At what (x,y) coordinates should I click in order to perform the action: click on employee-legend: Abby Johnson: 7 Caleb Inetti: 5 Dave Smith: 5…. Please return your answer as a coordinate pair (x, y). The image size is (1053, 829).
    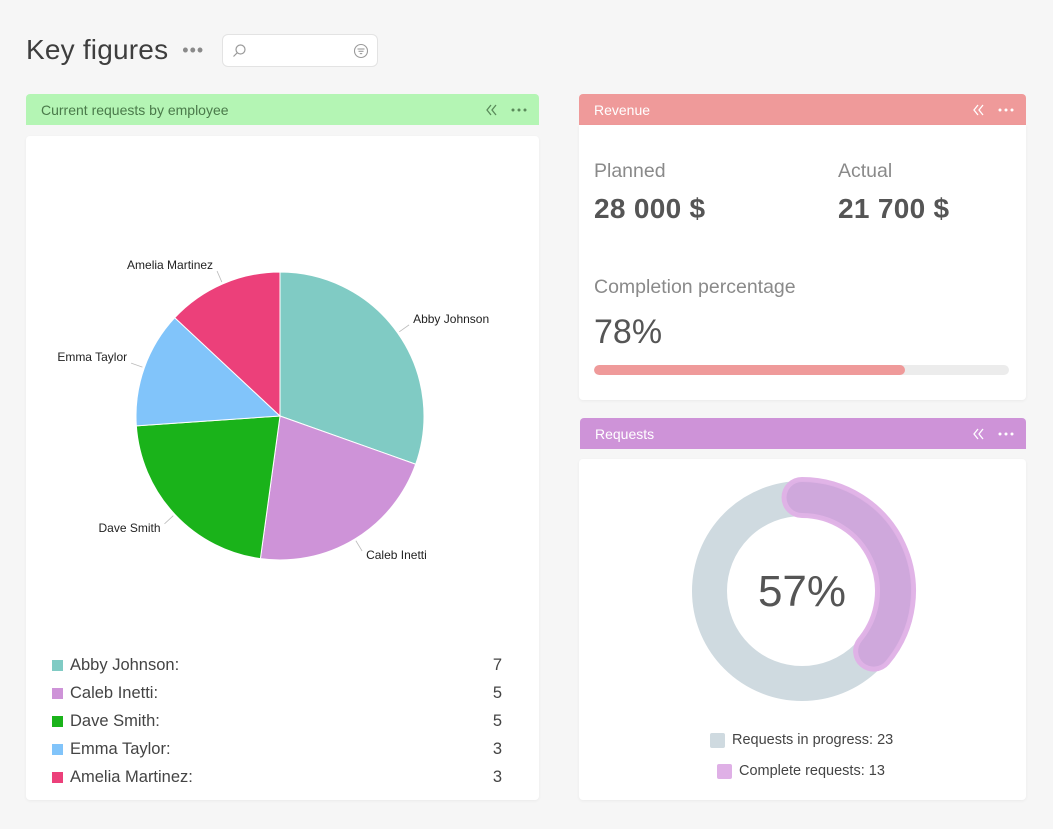
    Looking at the image, I should click on (277, 721).